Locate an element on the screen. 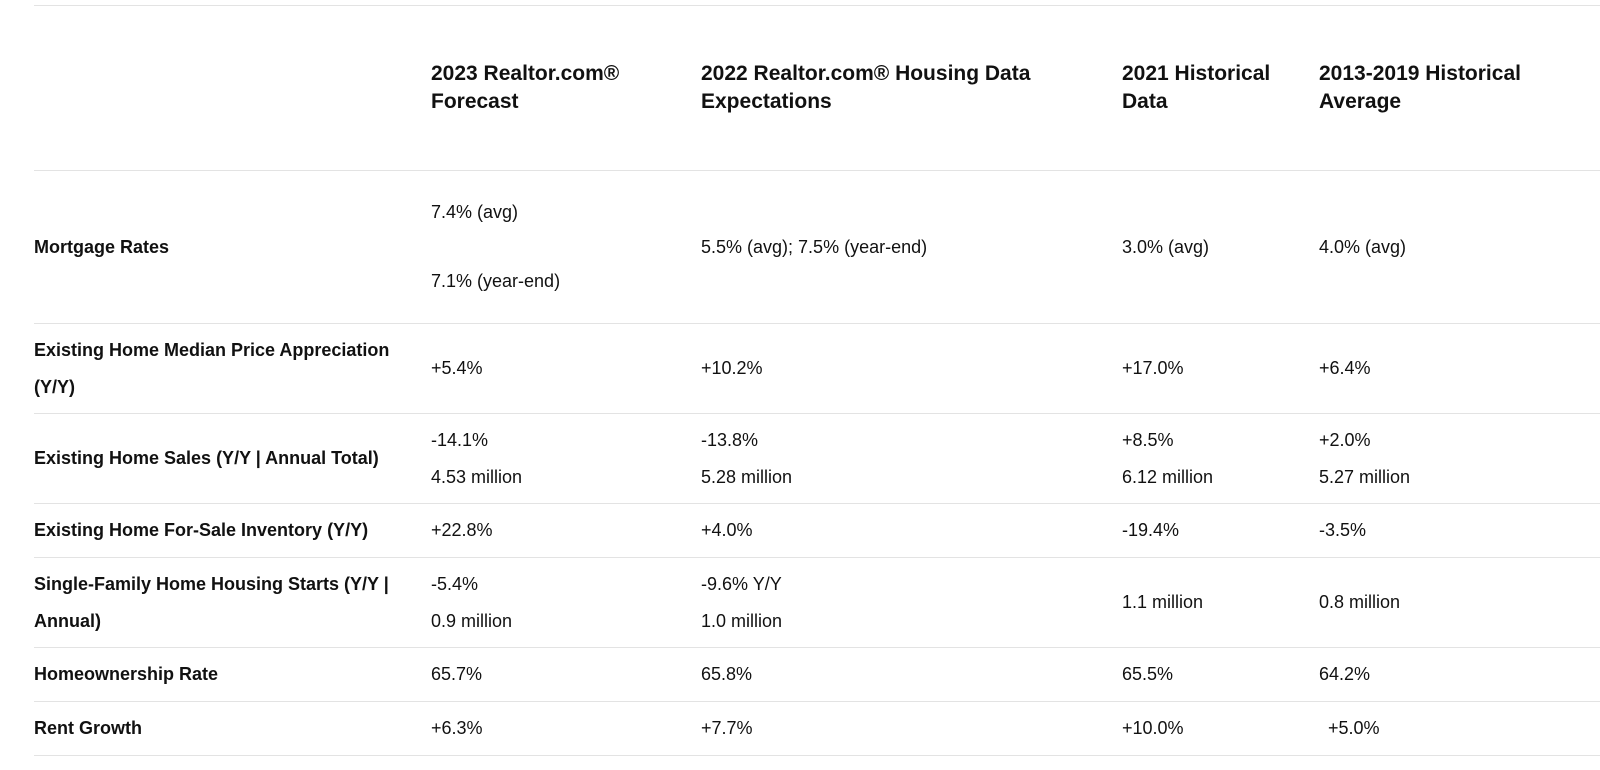 Image resolution: width=1600 pixels, height=770 pixels. cell-2013-2019: 4.0% (avg) is located at coordinates (1363, 246).